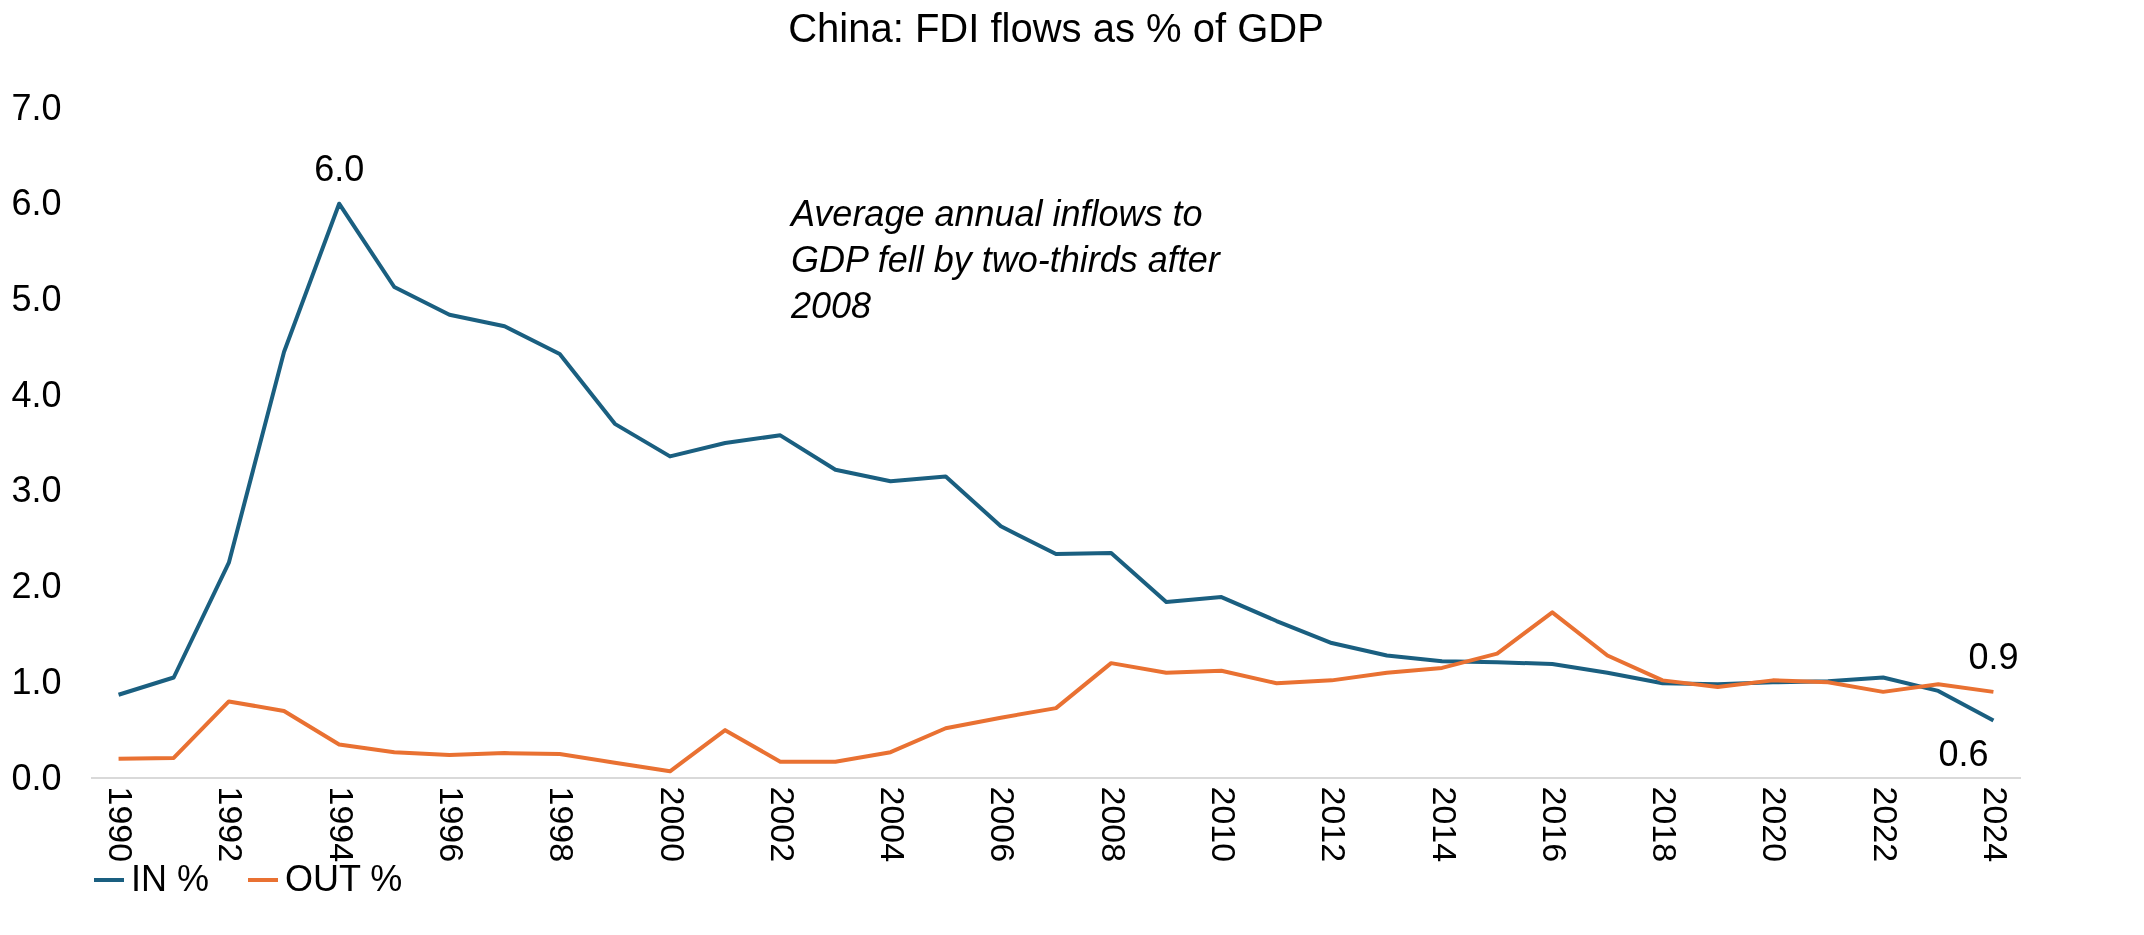 Image resolution: width=2144 pixels, height=935 pixels. I want to click on y-tick-label: 5.0, so click(36, 298).